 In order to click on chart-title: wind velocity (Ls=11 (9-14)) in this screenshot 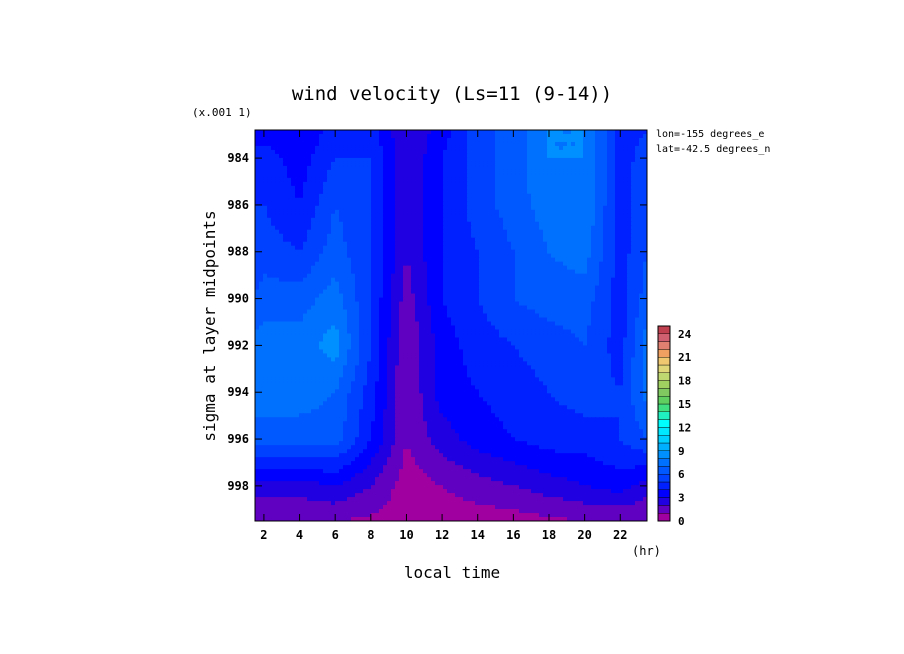, I will do `click(452, 94)`.